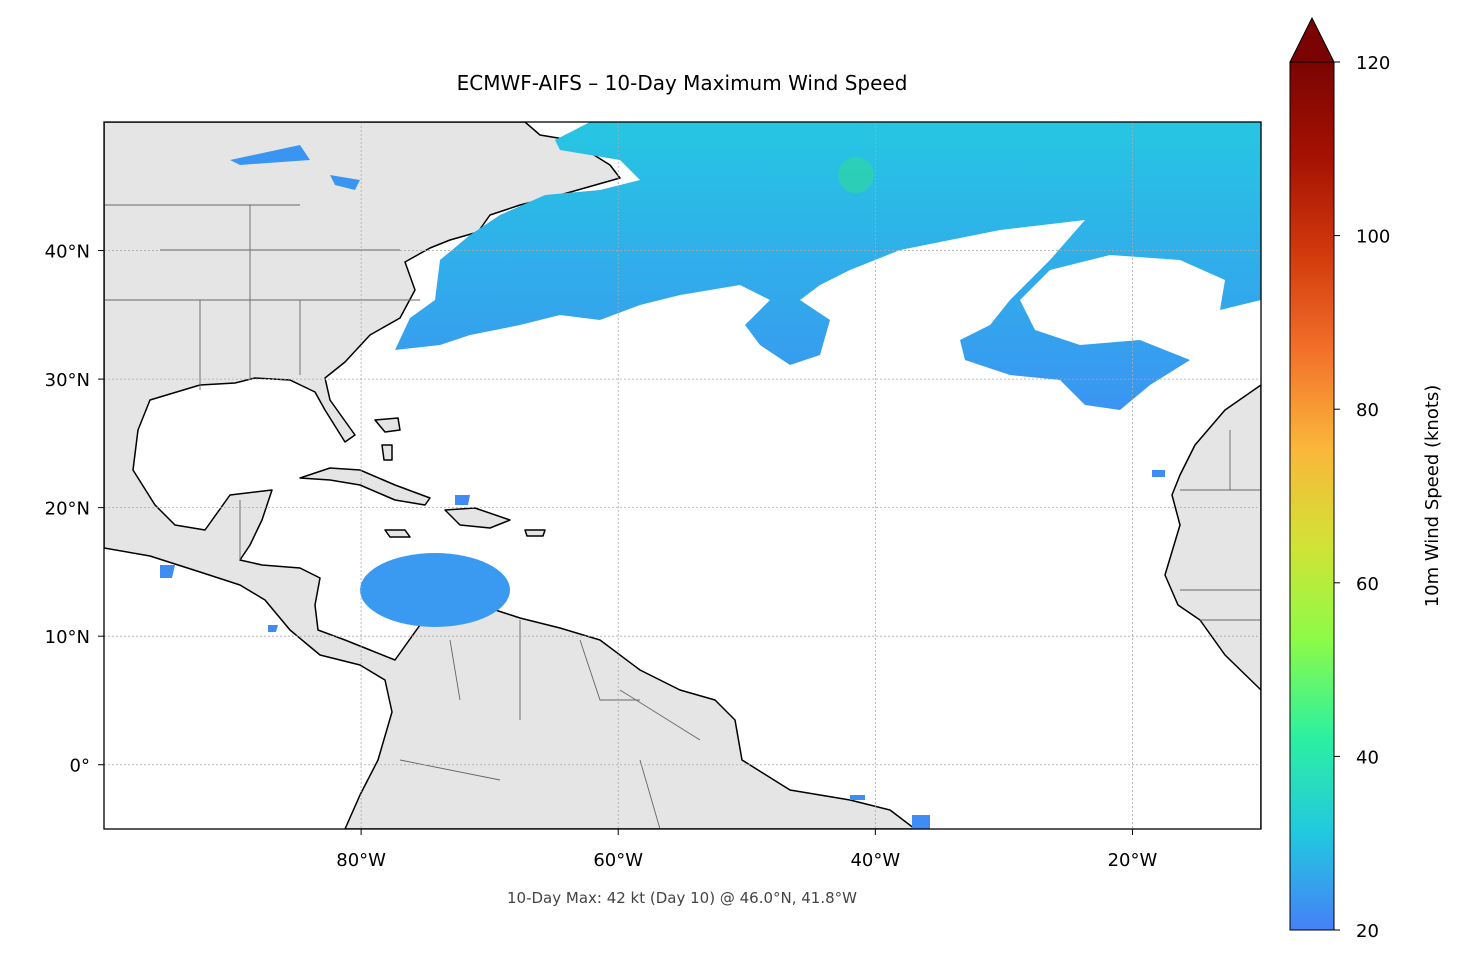 Image resolution: width=1466 pixels, height=973 pixels. Describe the element at coordinates (1312, 496) in the screenshot. I see `colorbar-gradient` at that location.